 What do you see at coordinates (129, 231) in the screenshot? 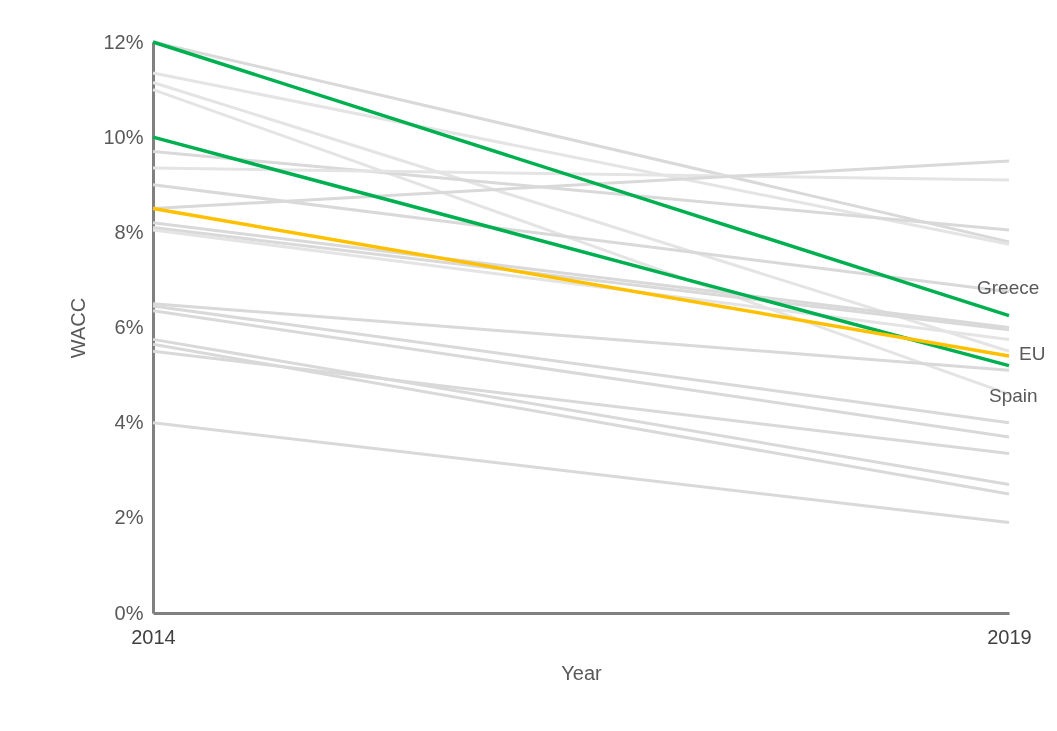
I see `y-tick-label: 8%` at bounding box center [129, 231].